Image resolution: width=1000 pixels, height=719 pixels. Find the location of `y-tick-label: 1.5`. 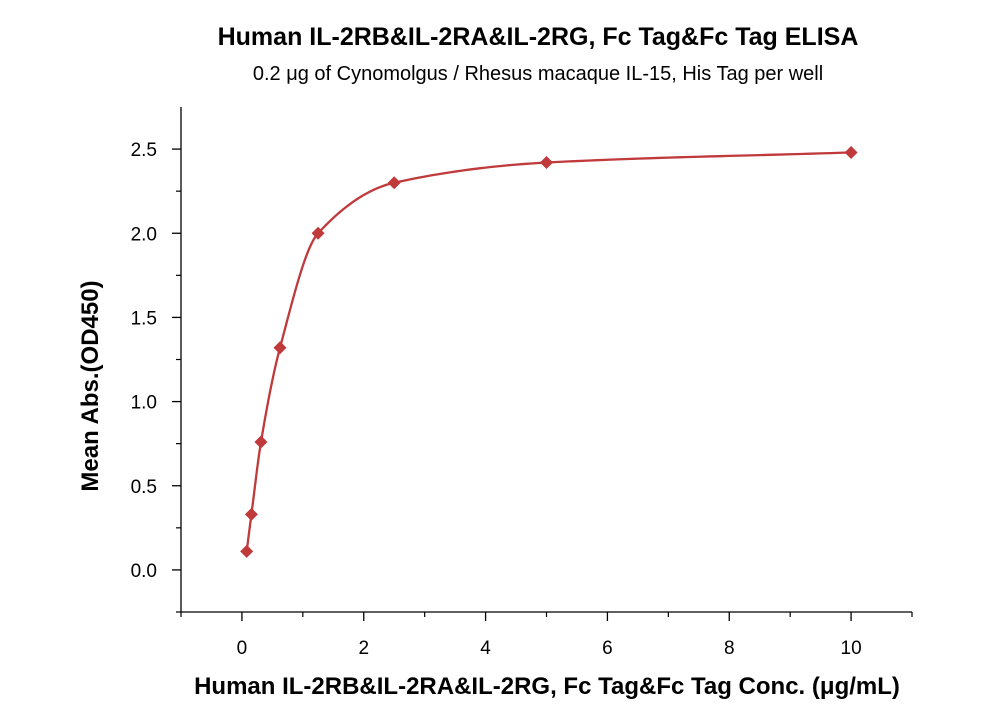

y-tick-label: 1.5 is located at coordinates (144, 318).